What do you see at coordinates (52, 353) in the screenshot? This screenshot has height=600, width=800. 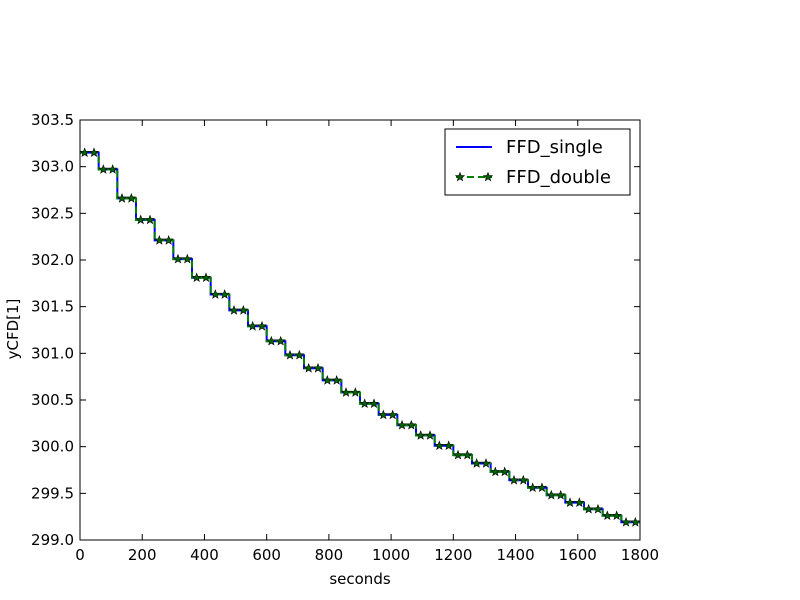 I see `y-tick-label: 301.0` at bounding box center [52, 353].